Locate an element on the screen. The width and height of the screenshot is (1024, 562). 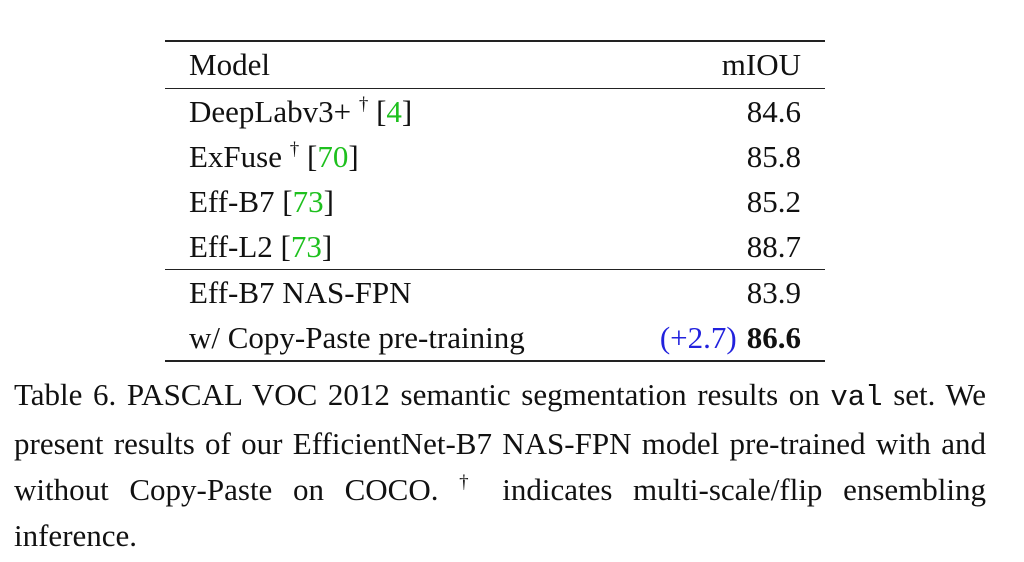
miou-cell: 85.2 is located at coordinates (774, 202).